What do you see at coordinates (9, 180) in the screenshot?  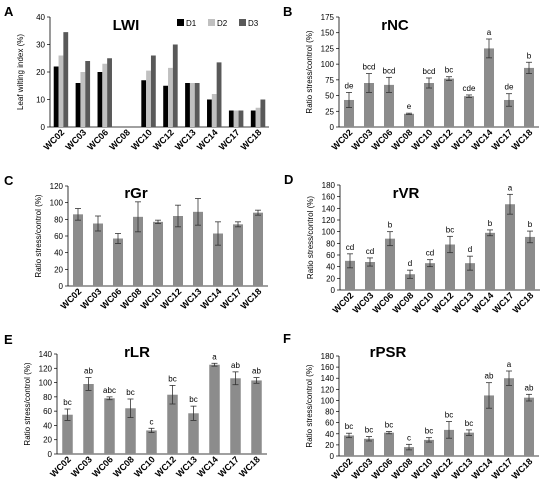 I see `panel-letter: C` at bounding box center [9, 180].